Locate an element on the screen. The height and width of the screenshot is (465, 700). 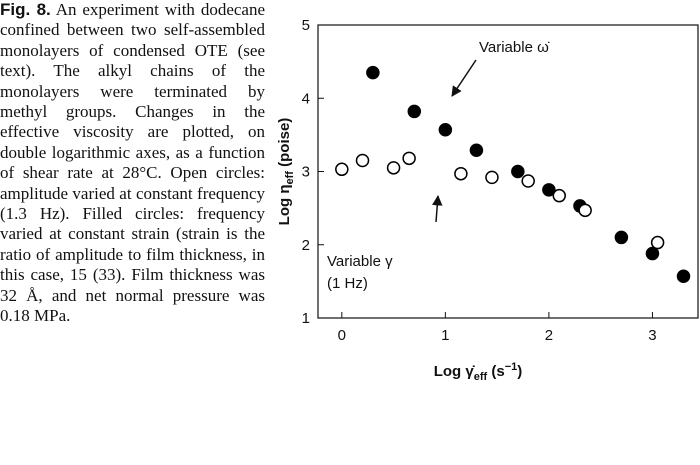
x-tick-label: 0 is located at coordinates (342, 335).